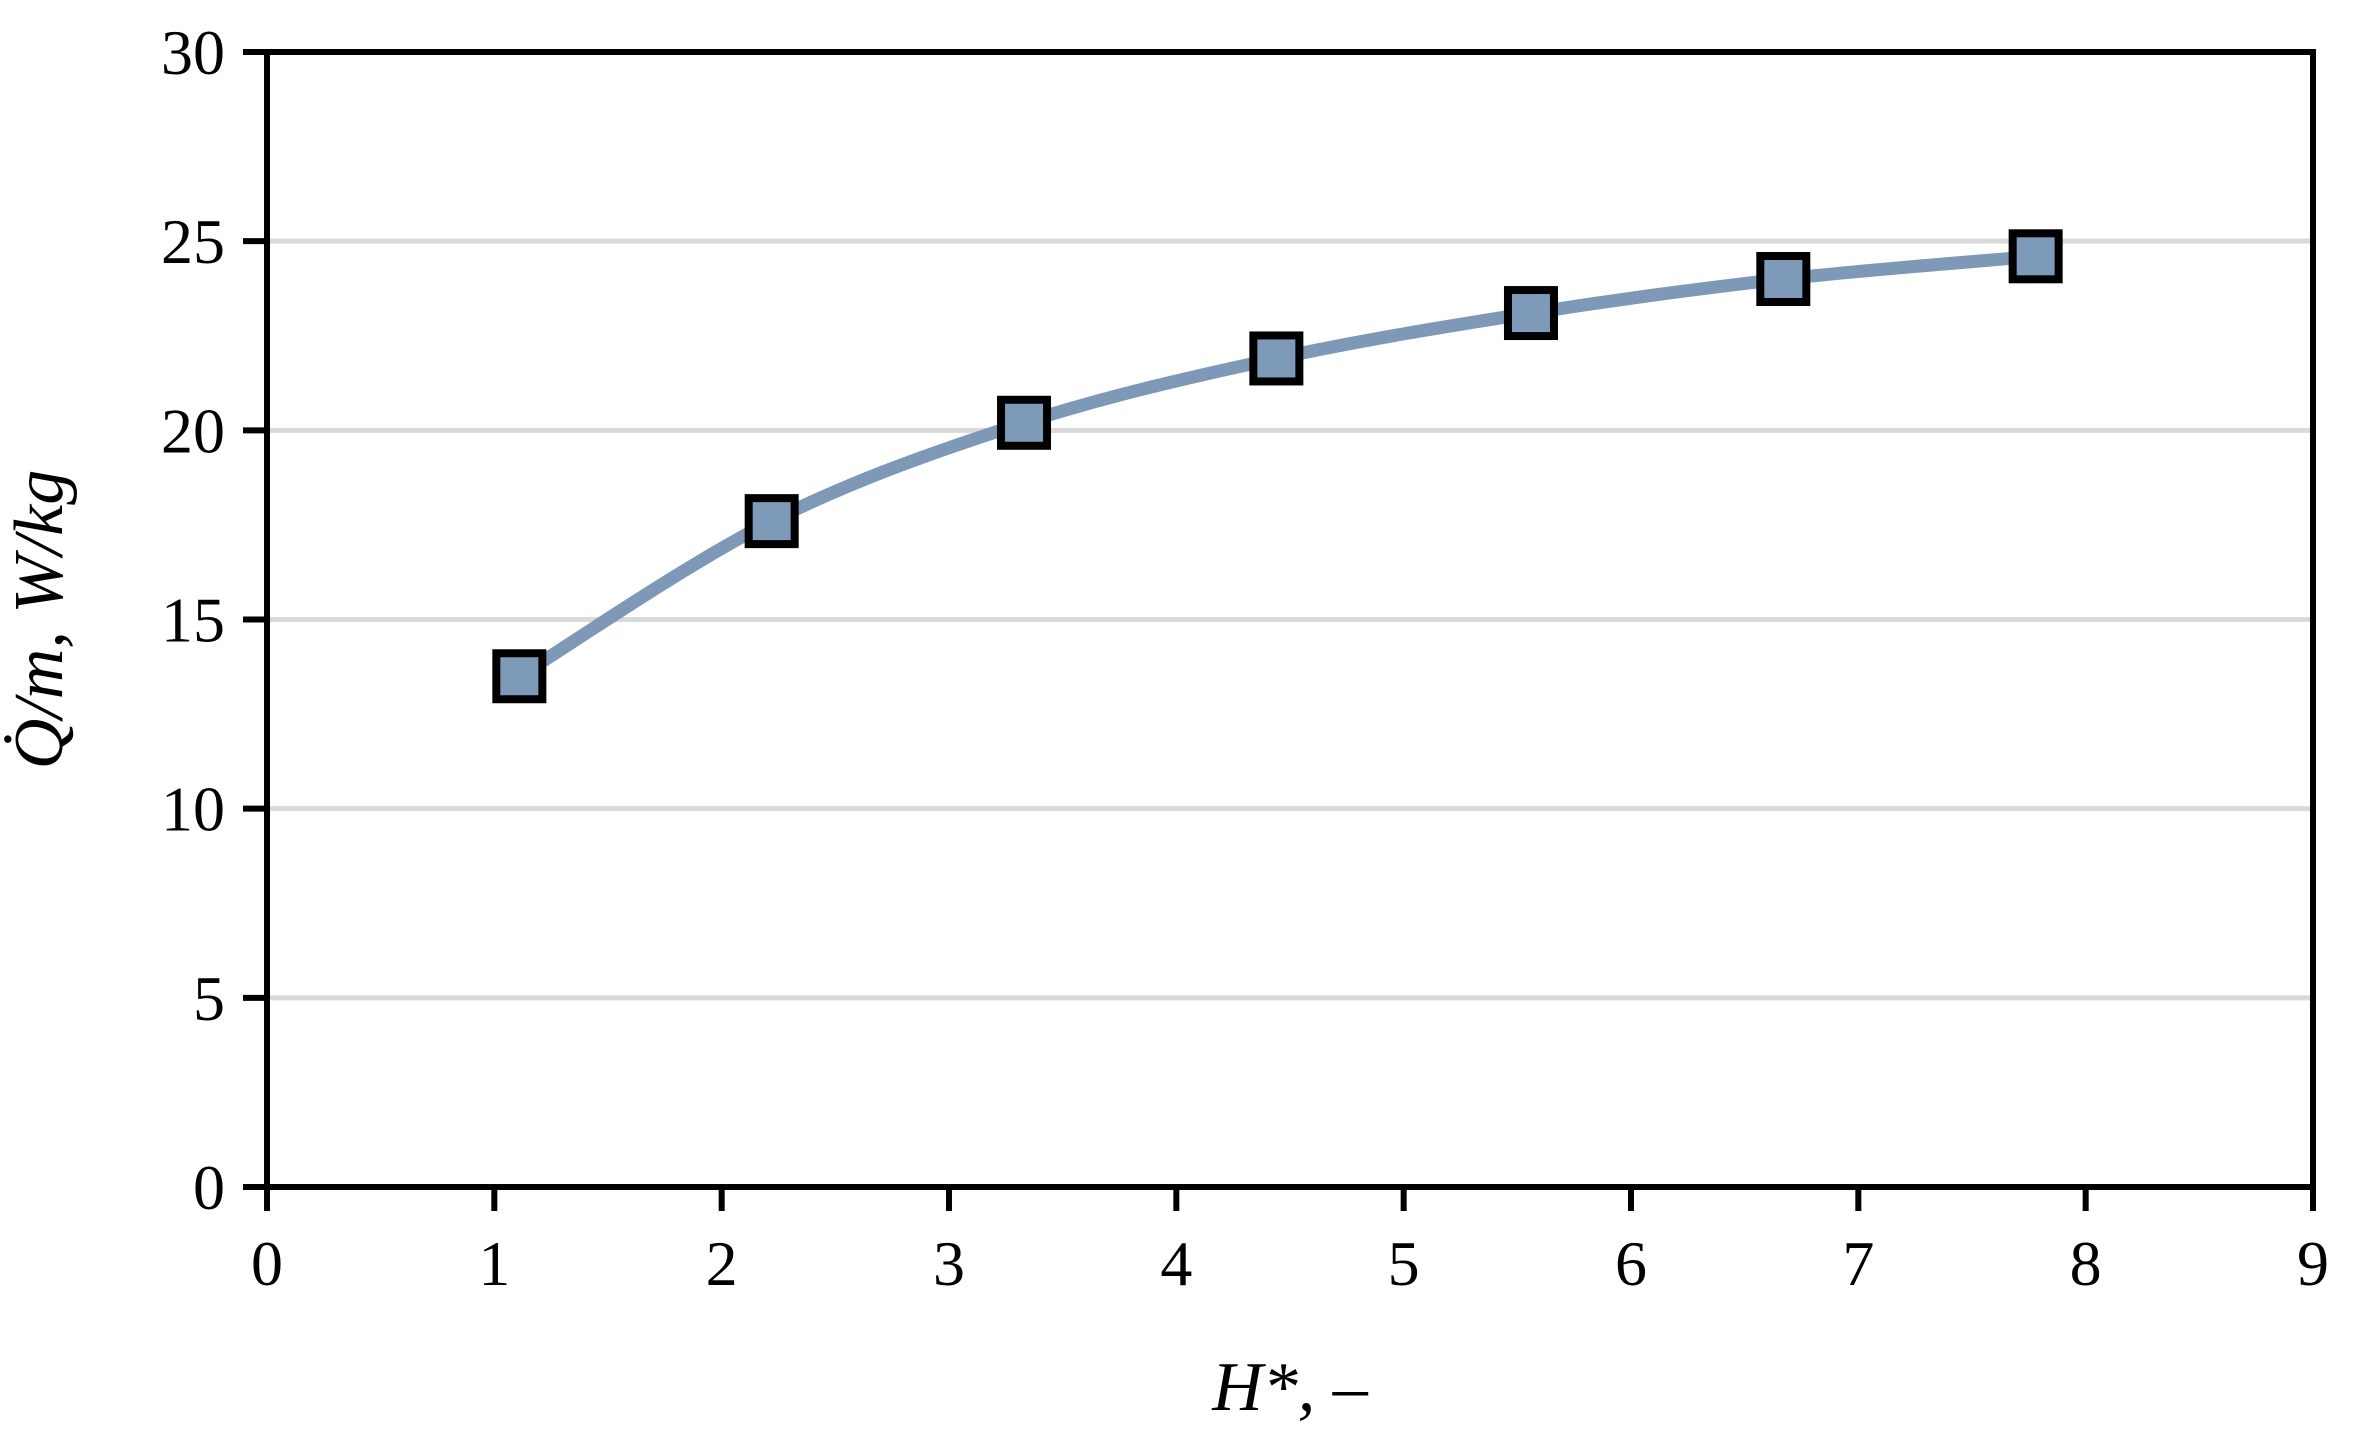  I want to click on x-tick-label: 0, so click(267, 1263).